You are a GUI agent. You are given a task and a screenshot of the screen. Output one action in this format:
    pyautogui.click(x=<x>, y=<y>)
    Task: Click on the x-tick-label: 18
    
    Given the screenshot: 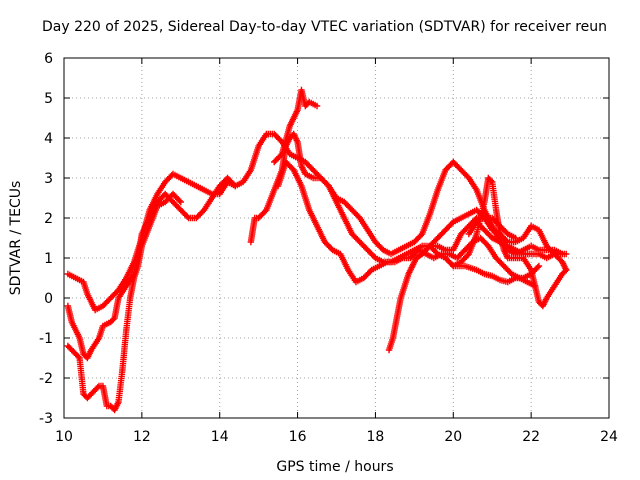 What is the action you would take?
    pyautogui.click(x=376, y=437)
    